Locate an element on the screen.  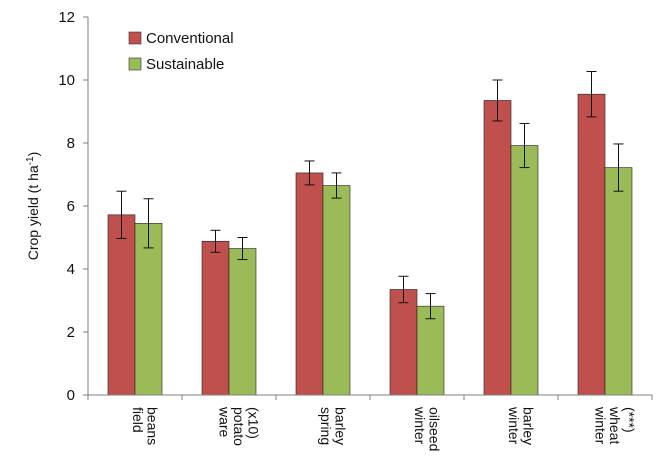
y-axis-label: Crop yield (t ha-1) is located at coordinates (33, 206).